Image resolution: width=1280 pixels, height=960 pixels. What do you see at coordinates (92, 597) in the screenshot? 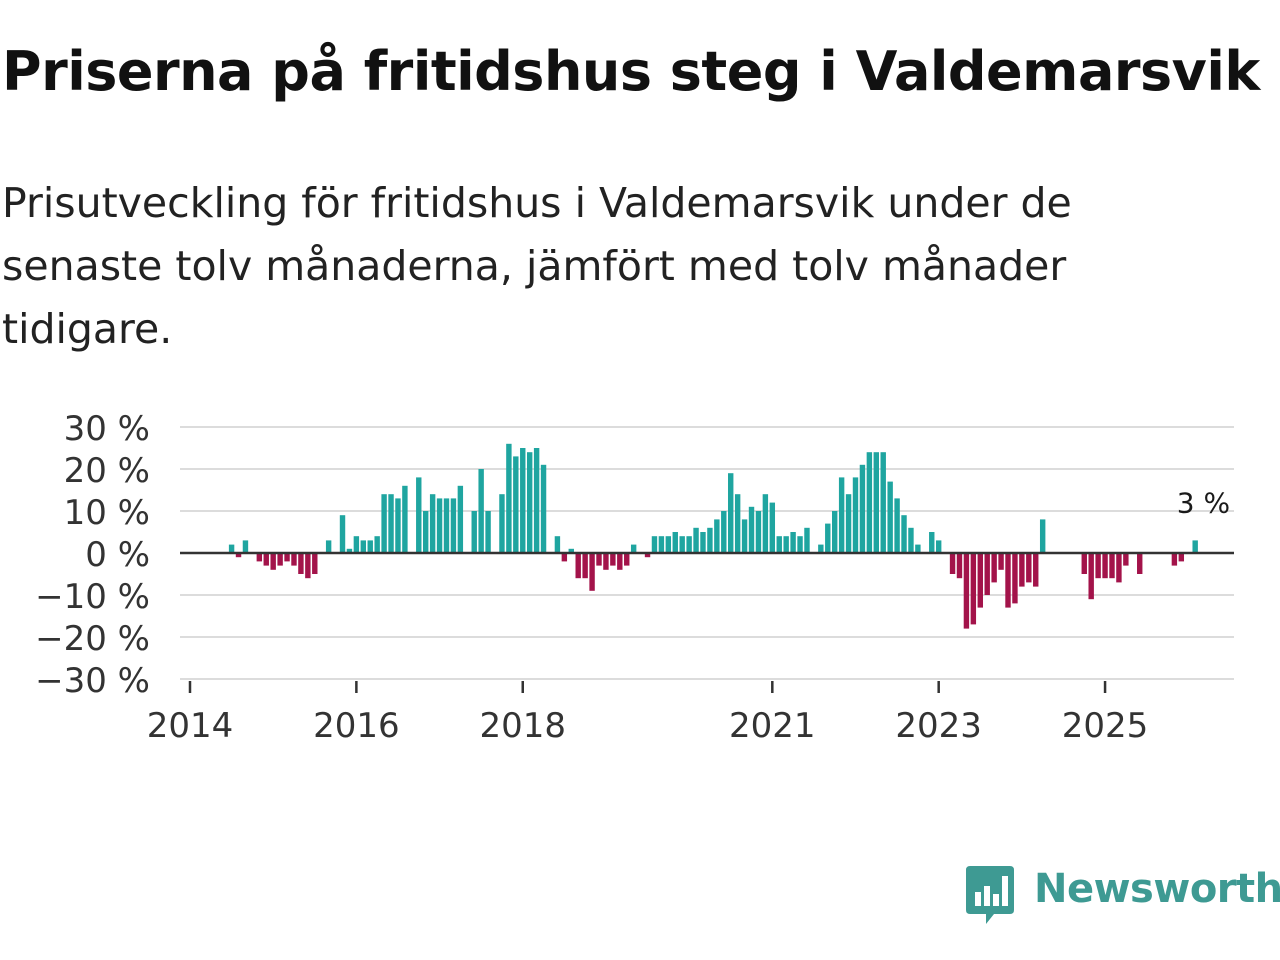
I see `y-tick-label: −10 %` at bounding box center [92, 597].